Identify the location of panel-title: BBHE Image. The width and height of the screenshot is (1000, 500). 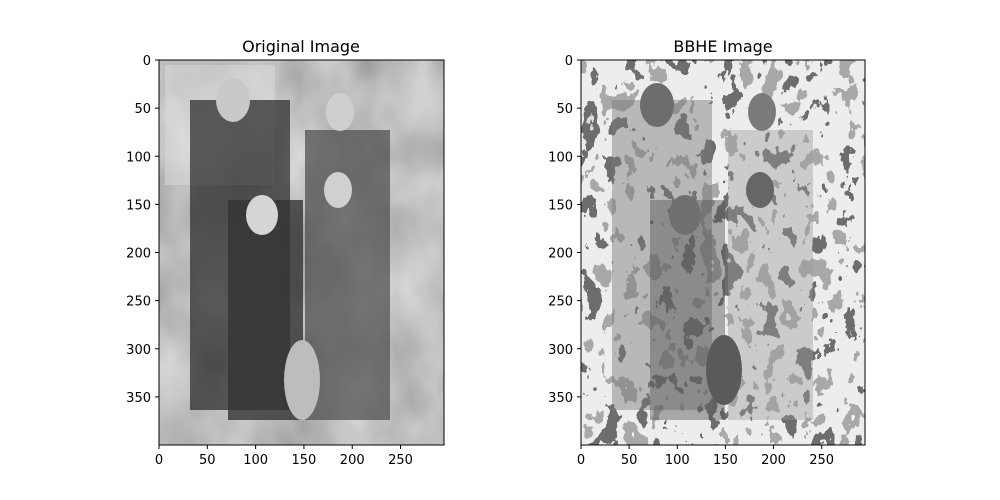
(722, 46).